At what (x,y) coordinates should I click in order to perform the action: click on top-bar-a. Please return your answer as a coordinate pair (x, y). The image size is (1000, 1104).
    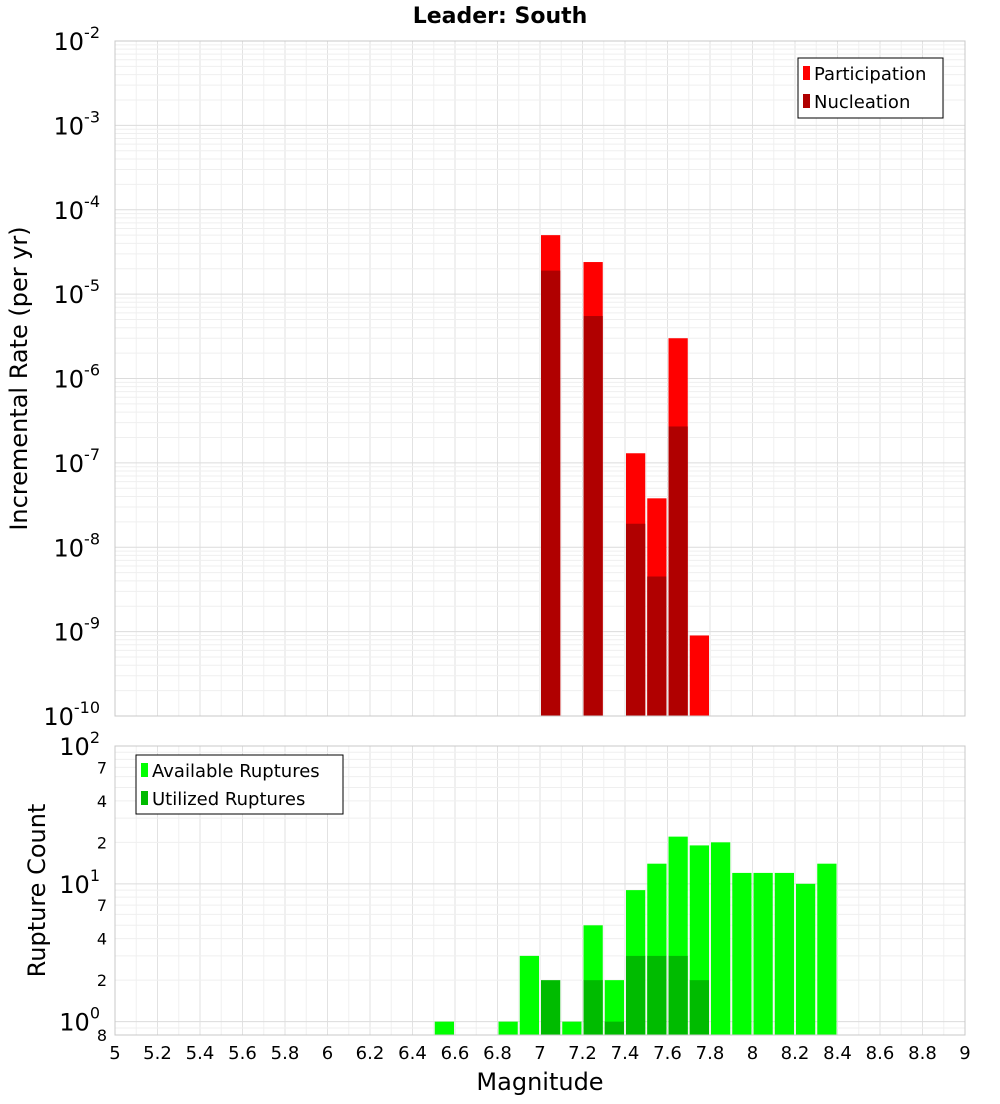
    Looking at the image, I should click on (699, 675).